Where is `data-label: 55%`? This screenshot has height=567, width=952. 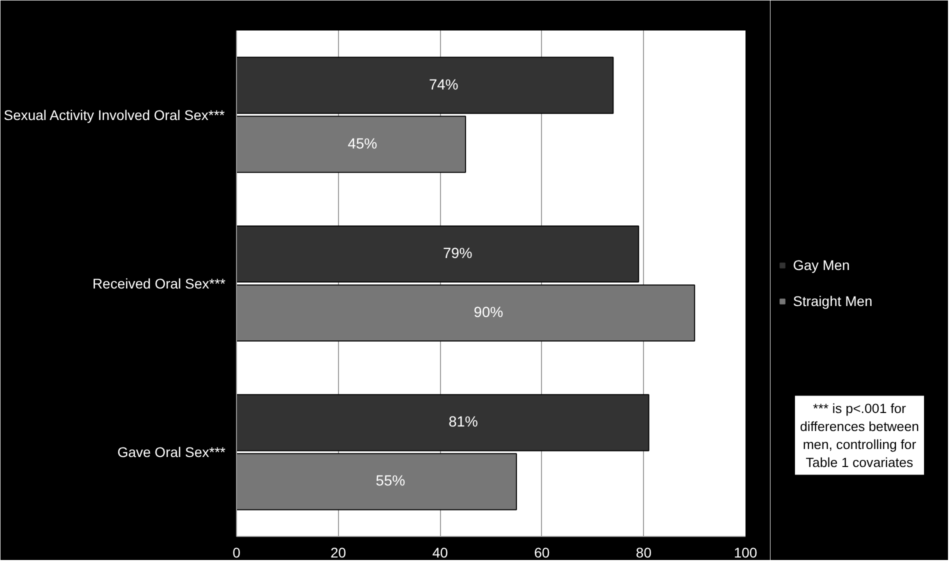
data-label: 55% is located at coordinates (391, 482).